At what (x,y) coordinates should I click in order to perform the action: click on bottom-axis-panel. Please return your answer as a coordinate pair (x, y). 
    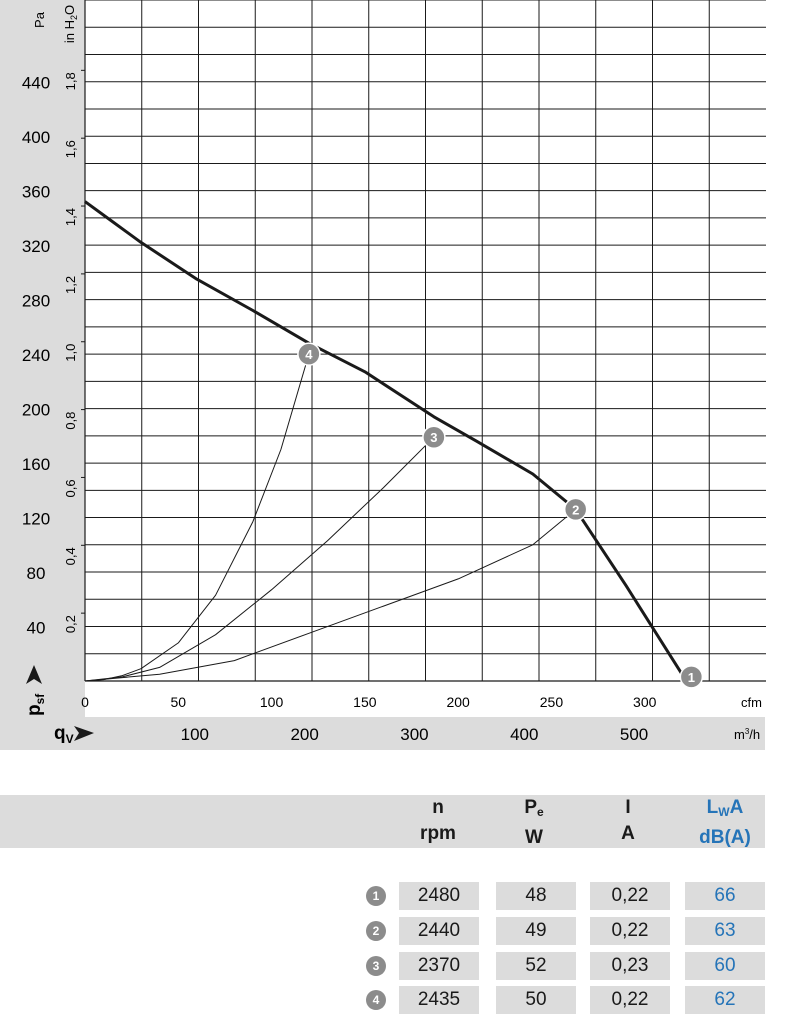
    Looking at the image, I should click on (382, 733).